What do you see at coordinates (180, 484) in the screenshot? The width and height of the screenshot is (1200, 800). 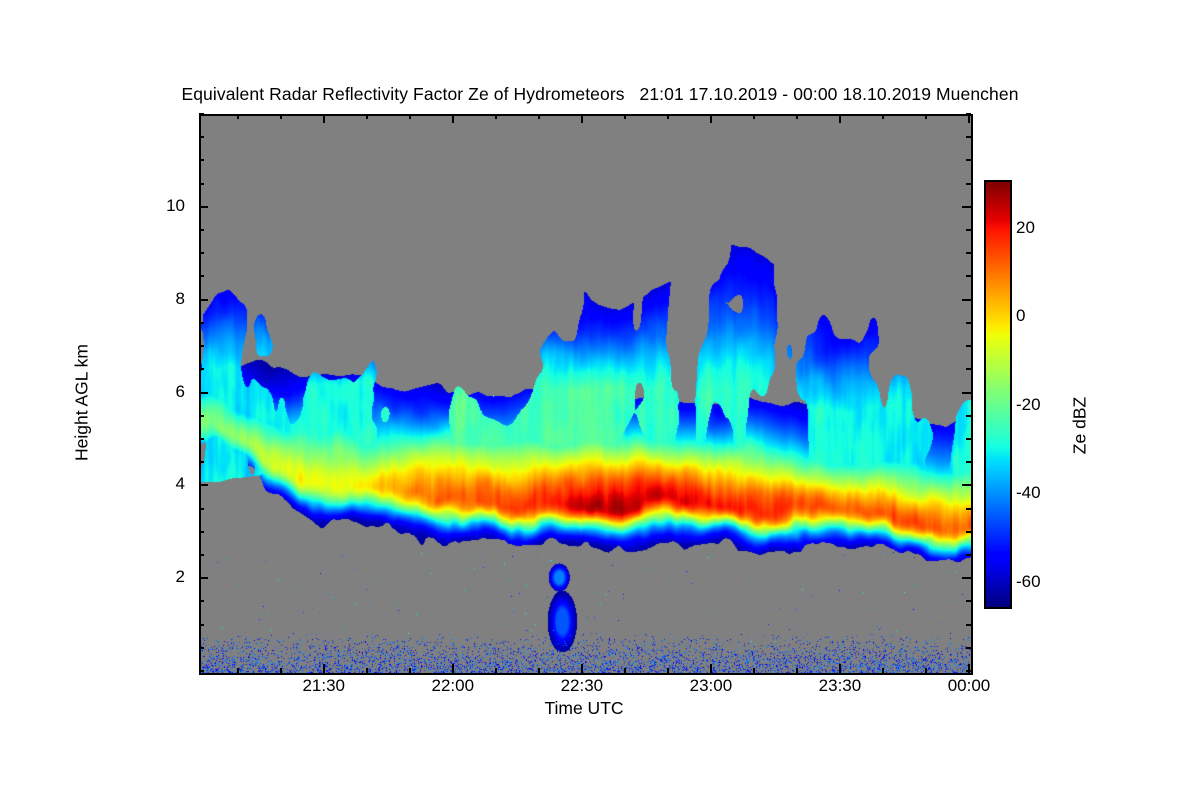 I see `y-tick-label: 4` at bounding box center [180, 484].